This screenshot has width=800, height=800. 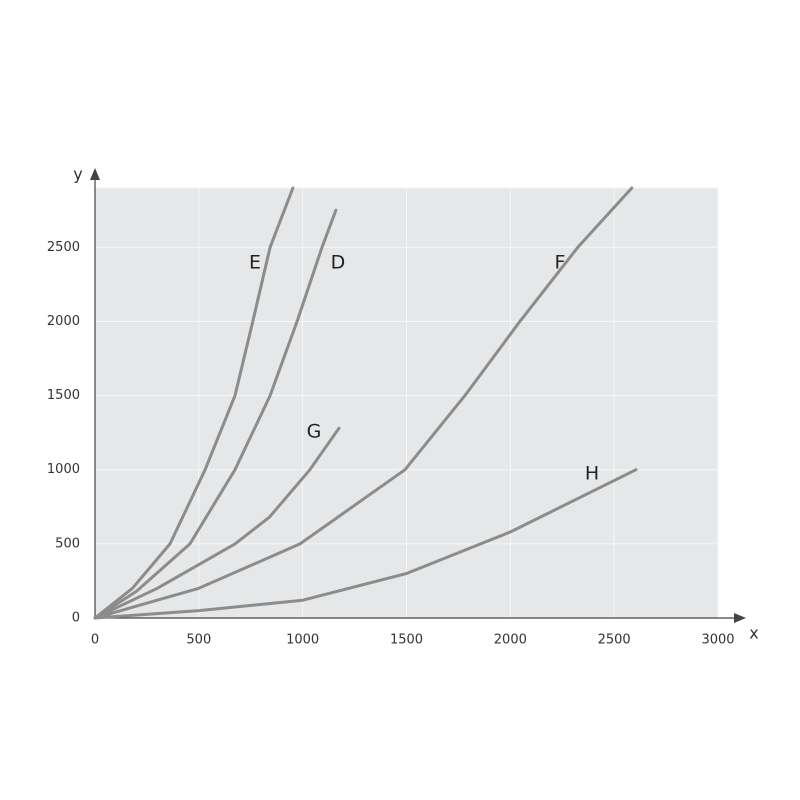 I want to click on series-label: H, so click(x=592, y=474).